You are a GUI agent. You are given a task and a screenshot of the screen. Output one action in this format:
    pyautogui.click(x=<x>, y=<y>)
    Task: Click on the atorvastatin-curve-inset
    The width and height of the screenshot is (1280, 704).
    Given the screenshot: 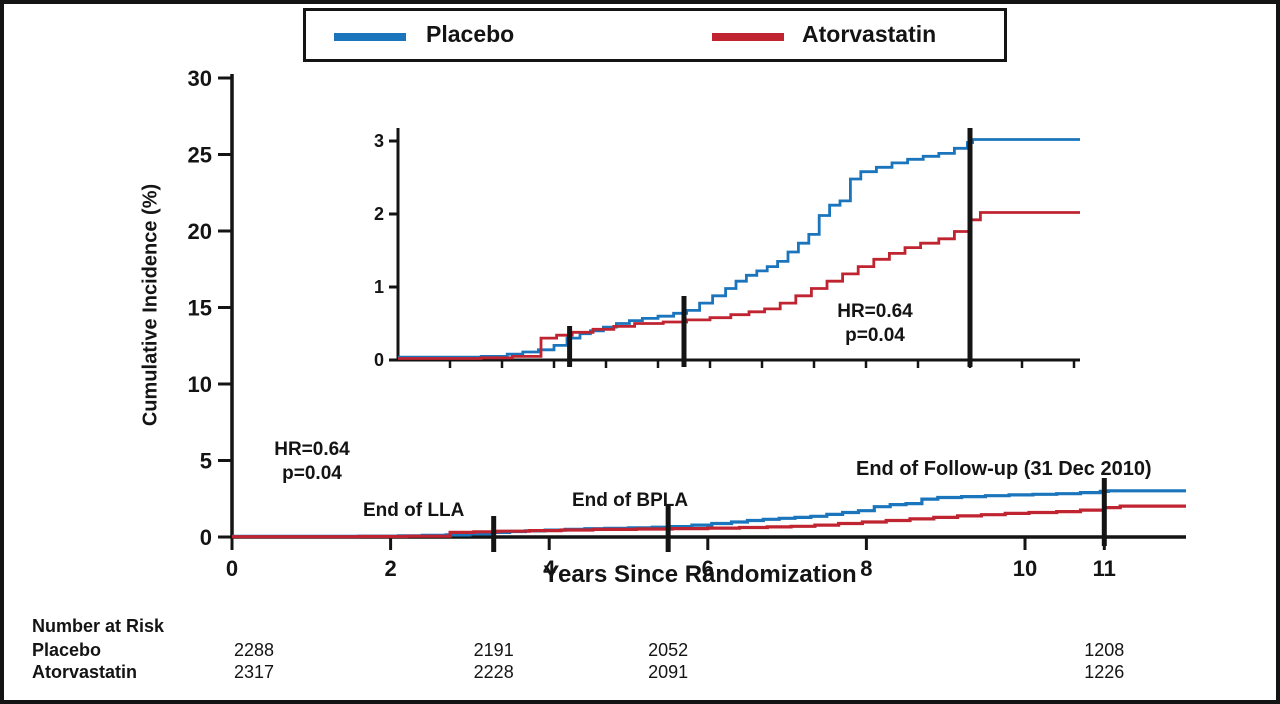 What is the action you would take?
    pyautogui.click(x=739, y=285)
    